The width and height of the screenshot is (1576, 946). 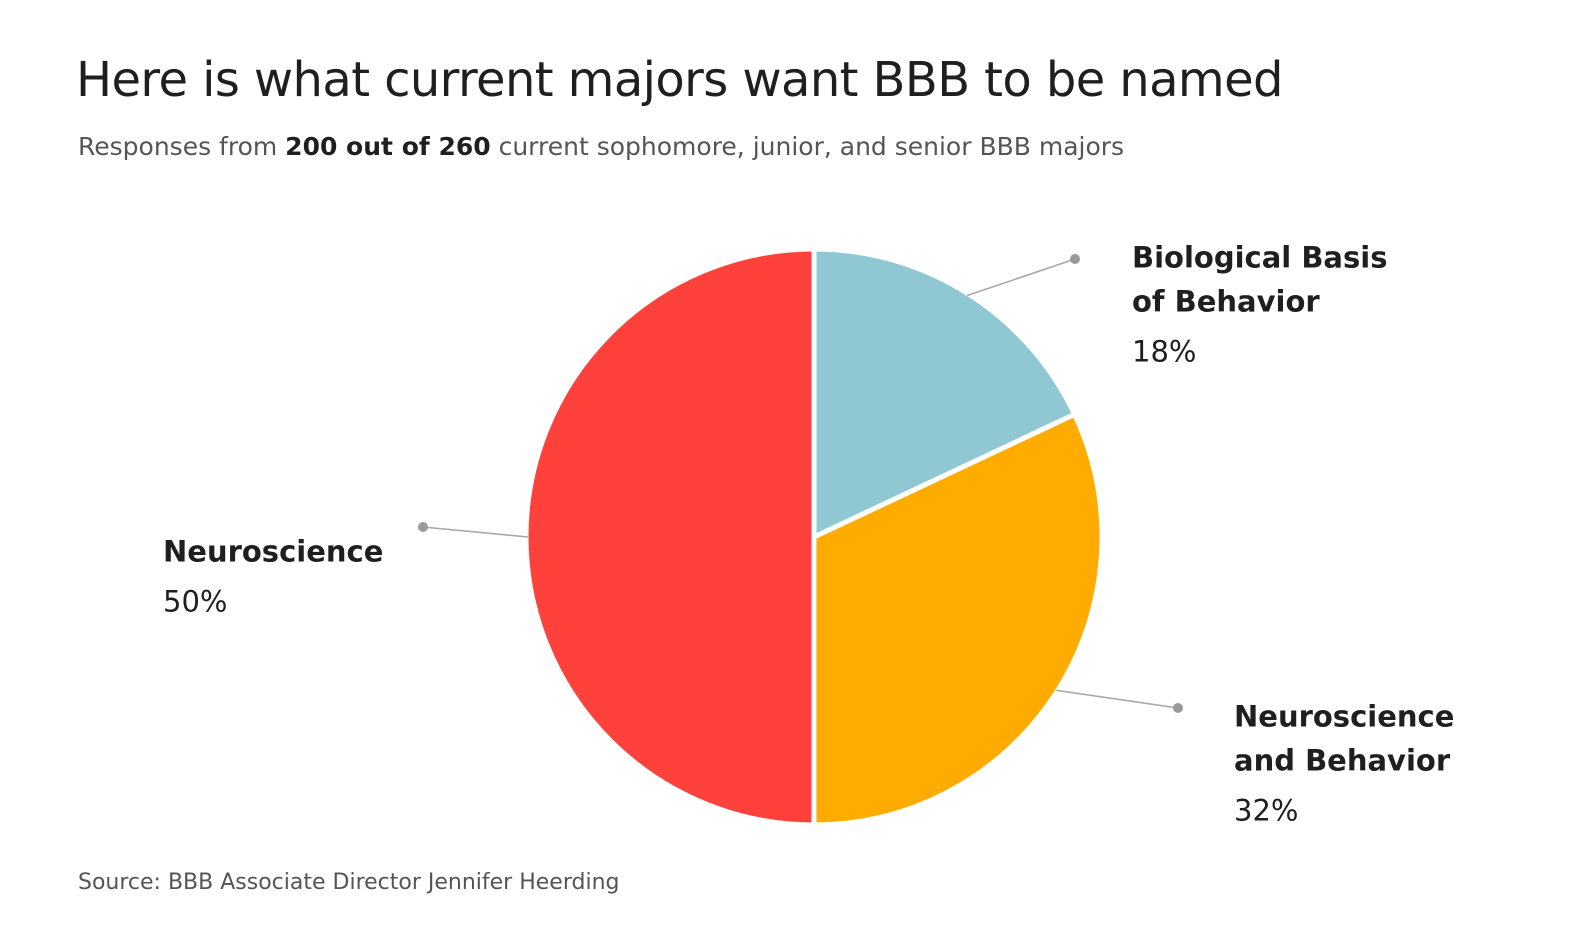 What do you see at coordinates (670, 537) in the screenshot?
I see `pie-slice-neuroscience` at bounding box center [670, 537].